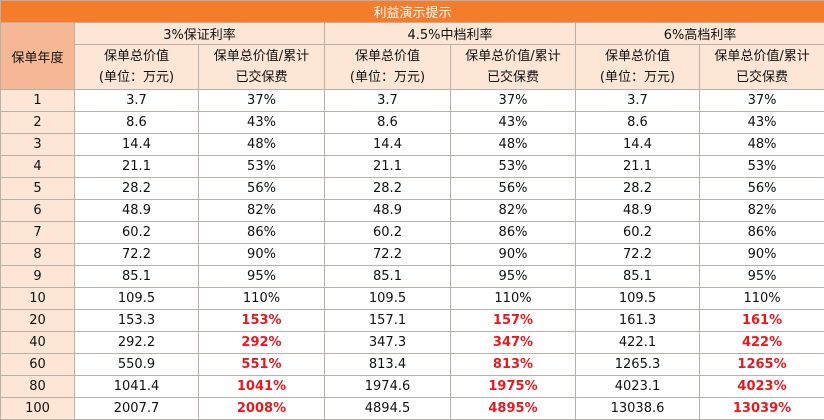 The width and height of the screenshot is (824, 420). What do you see at coordinates (638, 167) in the screenshot?
I see `value-high-cell: 21.1` at bounding box center [638, 167].